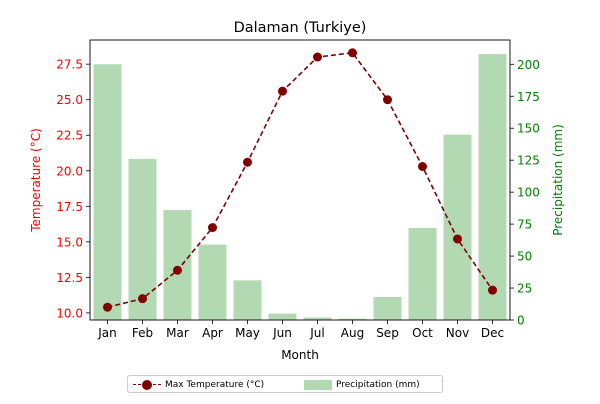  What do you see at coordinates (73, 189) in the screenshot?
I see `left-y-axis: 10.0 12.5 15.0 17.5 20.0 22.5 25.0 27.5` at bounding box center [73, 189].